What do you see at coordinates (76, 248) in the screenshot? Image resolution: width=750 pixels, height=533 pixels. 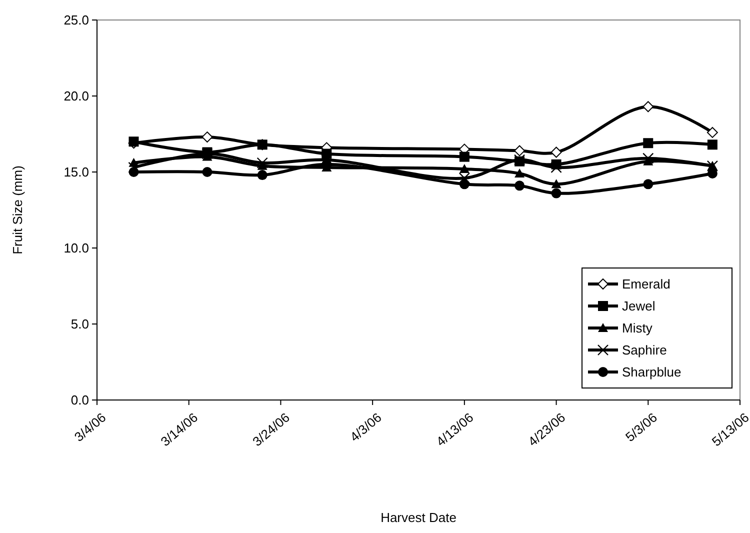 I see `y-tick-label: 10.0` at bounding box center [76, 248].